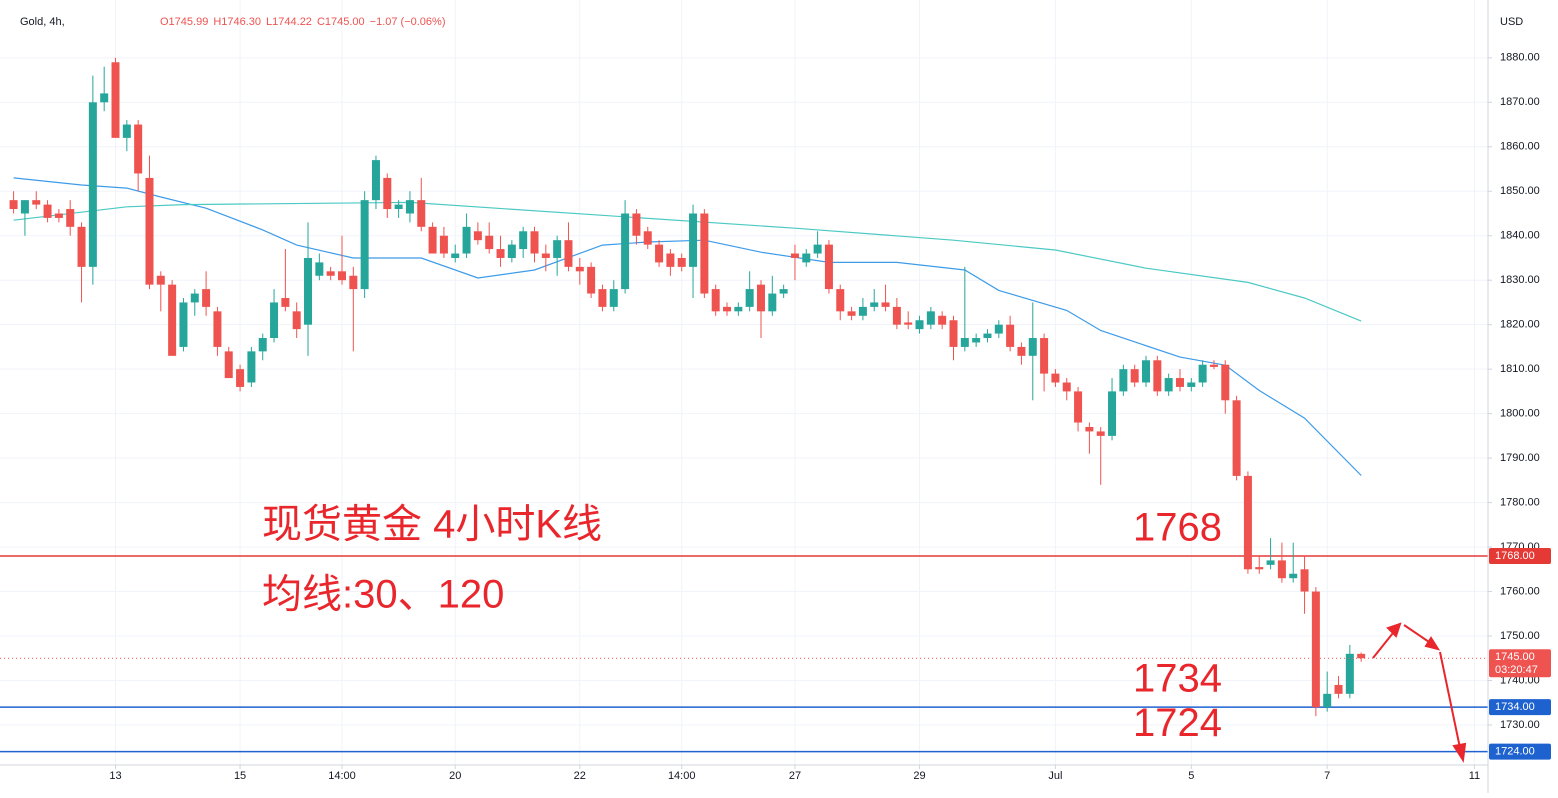 The width and height of the screenshot is (1558, 798). I want to click on y-tick-label: 1880.00, so click(1520, 58).